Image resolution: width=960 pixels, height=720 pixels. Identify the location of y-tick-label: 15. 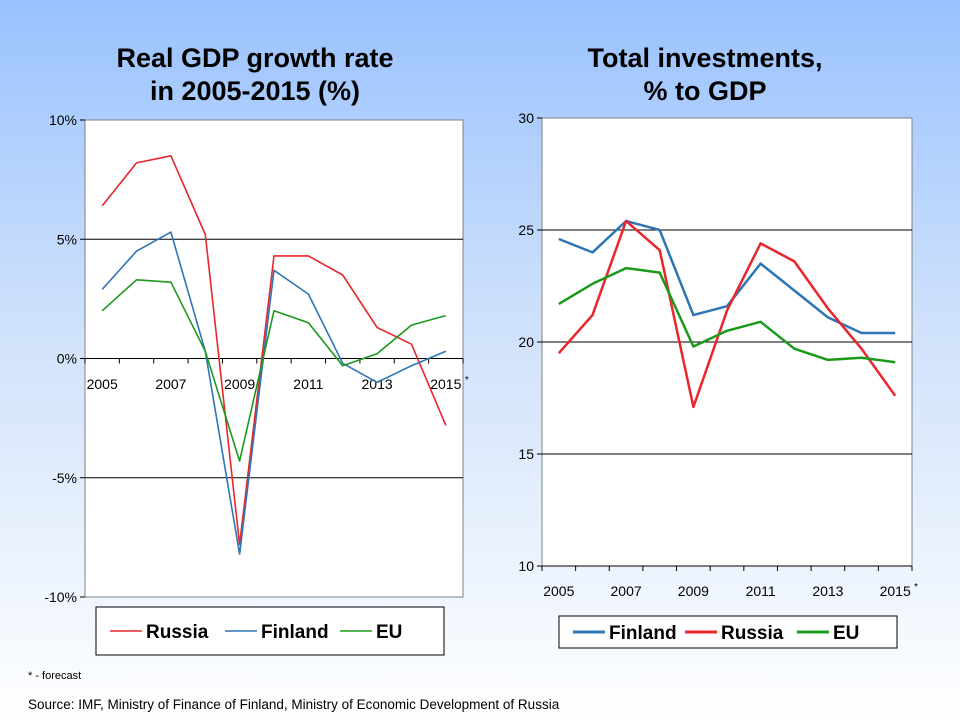
(526, 454).